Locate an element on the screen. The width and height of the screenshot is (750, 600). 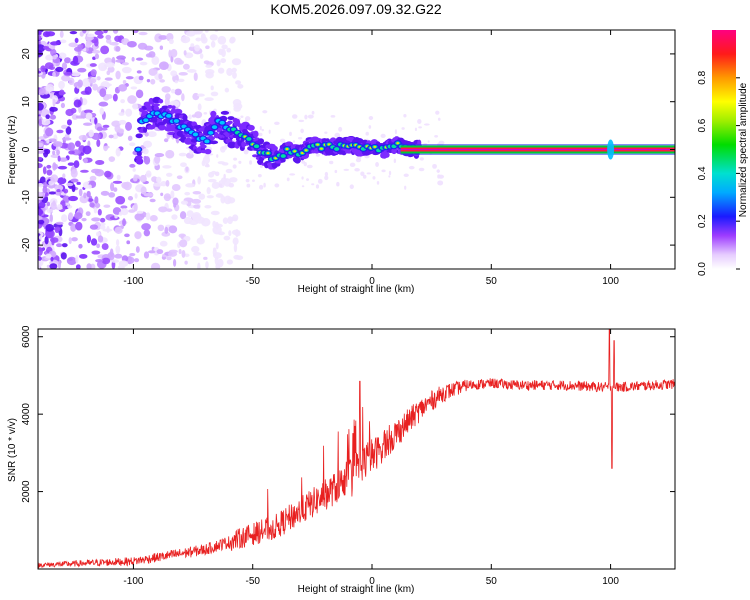
spike-blob is located at coordinates (611, 149).